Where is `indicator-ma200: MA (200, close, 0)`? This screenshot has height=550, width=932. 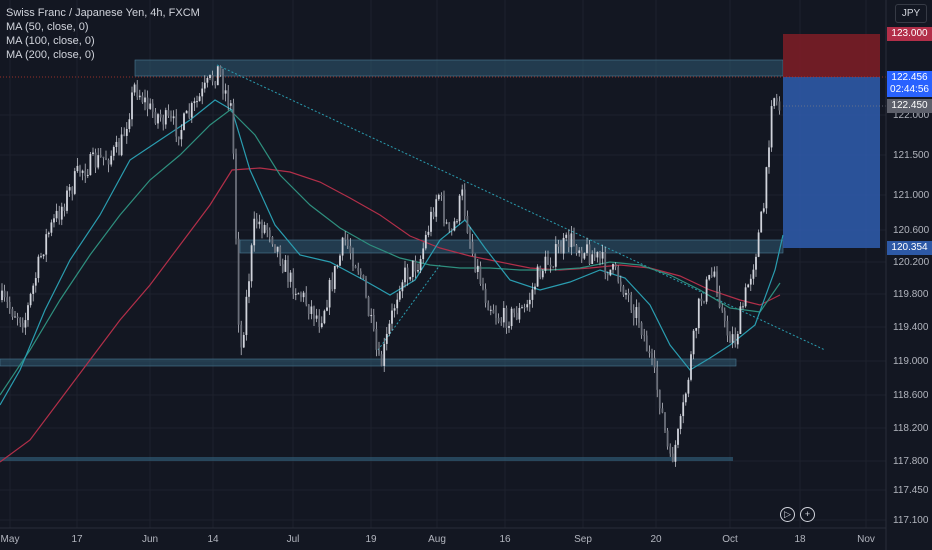
indicator-ma200: MA (200, close, 0) is located at coordinates (50, 55).